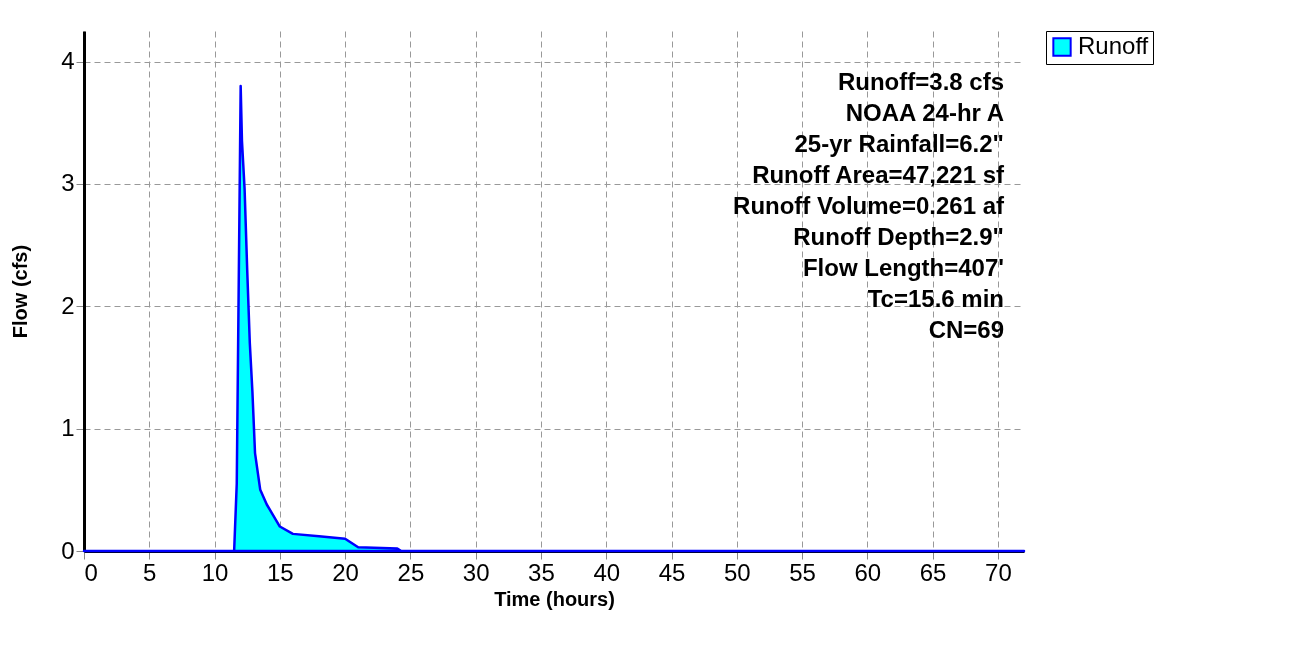 The width and height of the screenshot is (1291, 667). I want to click on annotation: NOAA 24-hr A, so click(924, 112).